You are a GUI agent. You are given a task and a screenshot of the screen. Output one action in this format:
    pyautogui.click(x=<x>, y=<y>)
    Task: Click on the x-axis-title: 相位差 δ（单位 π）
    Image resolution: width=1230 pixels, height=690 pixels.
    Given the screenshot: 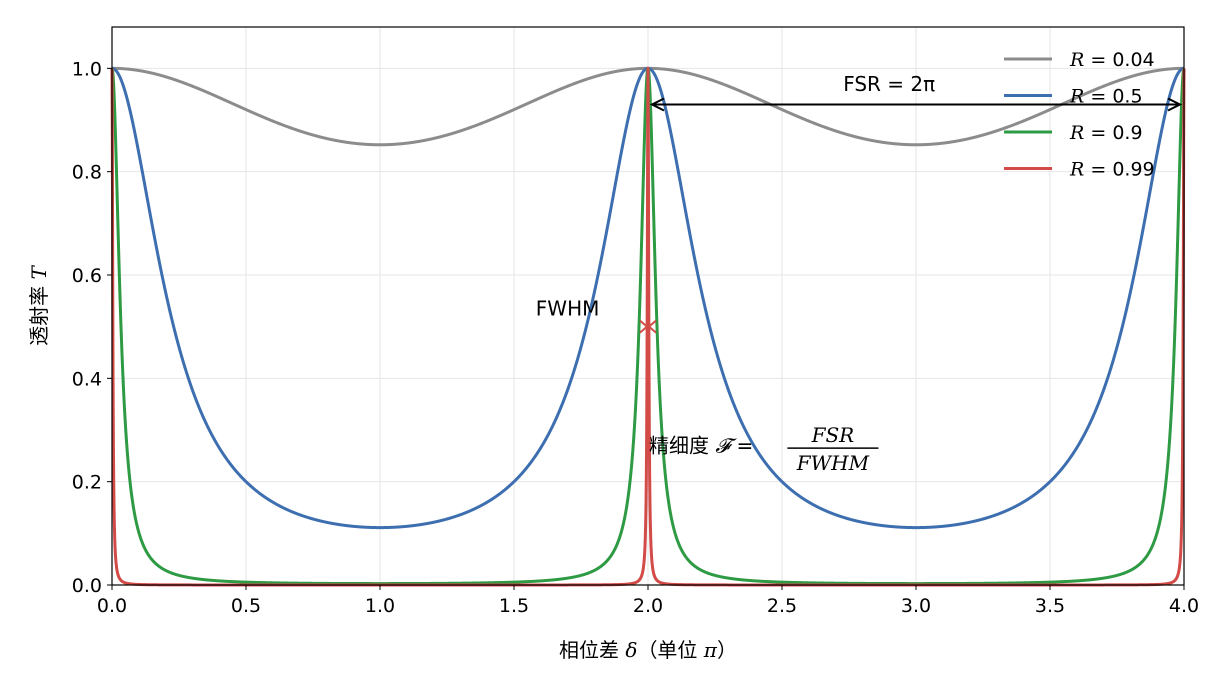 What is the action you would take?
    pyautogui.click(x=648, y=650)
    